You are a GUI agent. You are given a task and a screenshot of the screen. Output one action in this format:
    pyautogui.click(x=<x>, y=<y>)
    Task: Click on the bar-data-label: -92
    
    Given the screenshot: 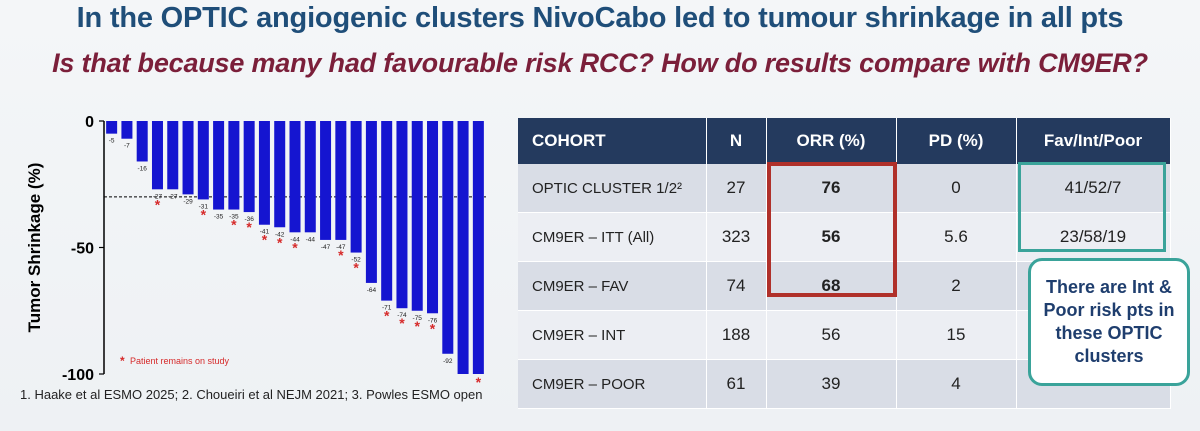 What is the action you would take?
    pyautogui.click(x=448, y=361)
    